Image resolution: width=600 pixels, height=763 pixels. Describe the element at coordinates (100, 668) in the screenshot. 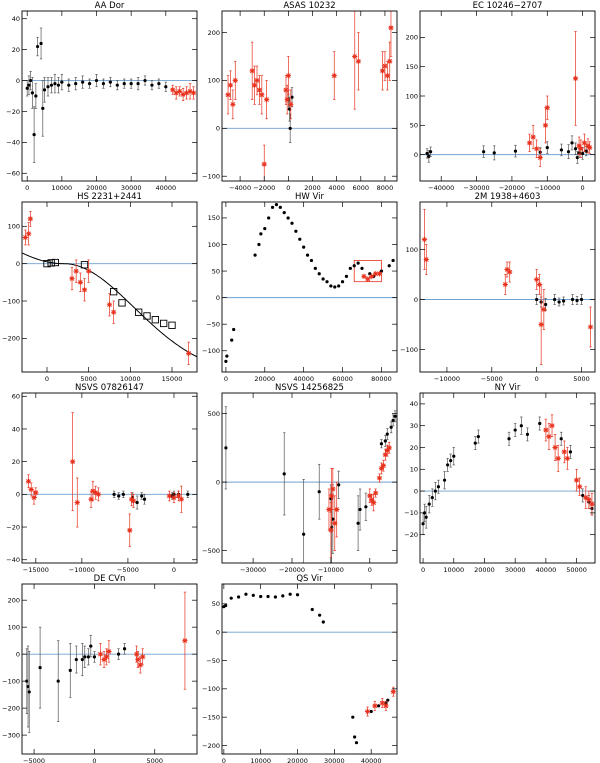

I see `chart-panel: DE CVn −5000 0 5000 −300 −200 −100 0 100 200` at that location.